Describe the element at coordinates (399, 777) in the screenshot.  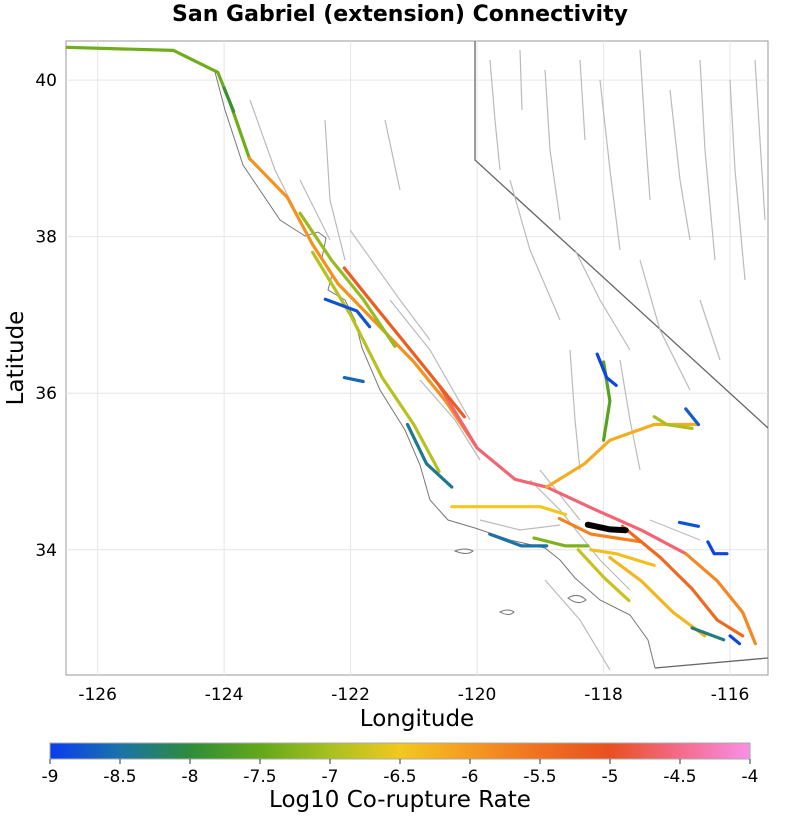
I see `colorbar-tick-label: -6.5` at that location.